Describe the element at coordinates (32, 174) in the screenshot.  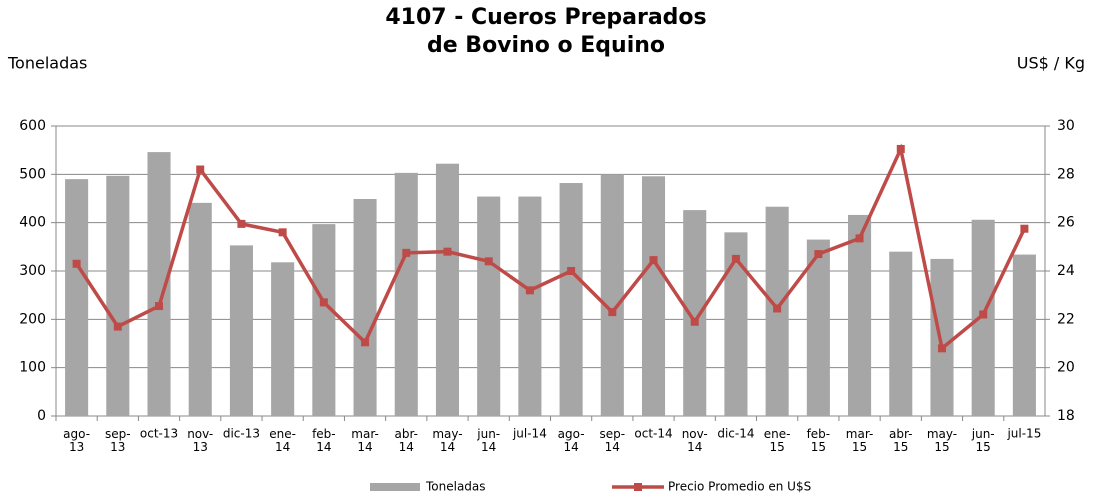
I see `y-tick-label: 500` at that location.